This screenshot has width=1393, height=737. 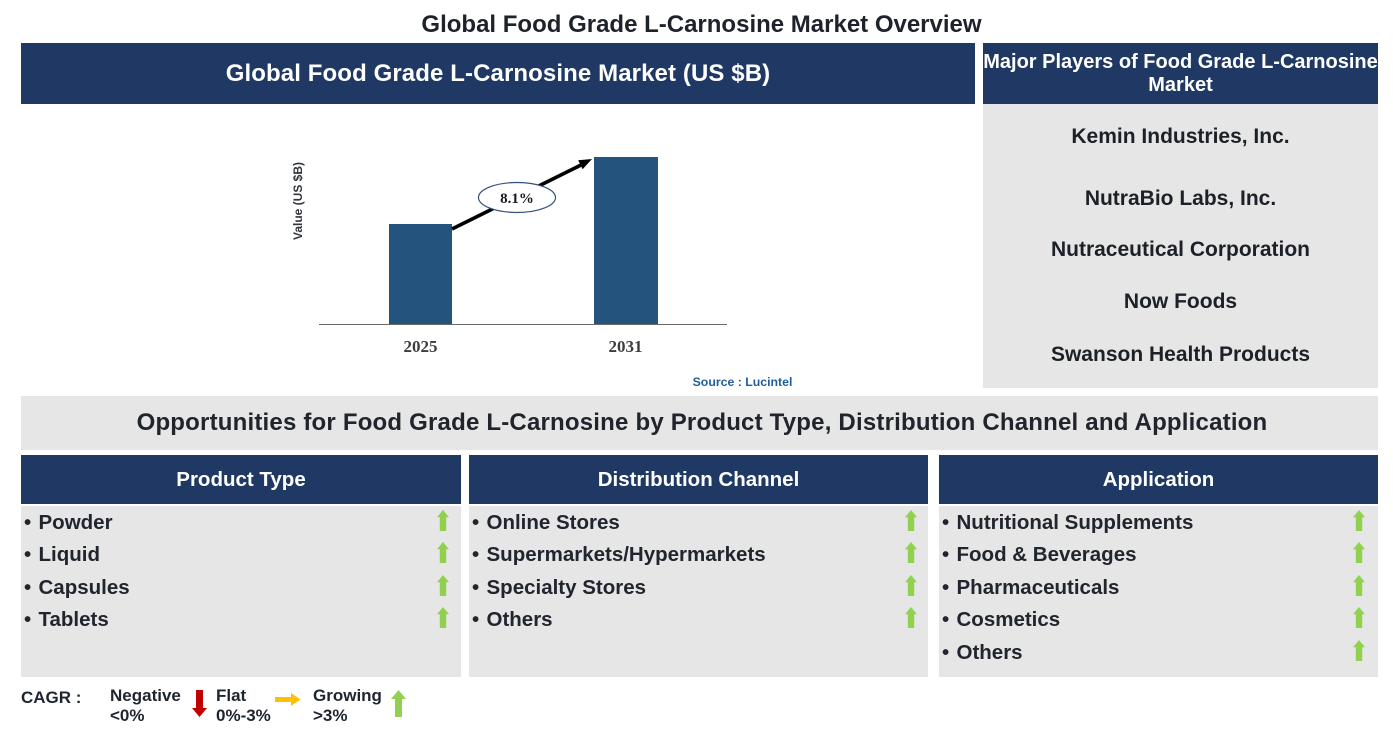 I want to click on svg-text: 2025, so click(x=421, y=346).